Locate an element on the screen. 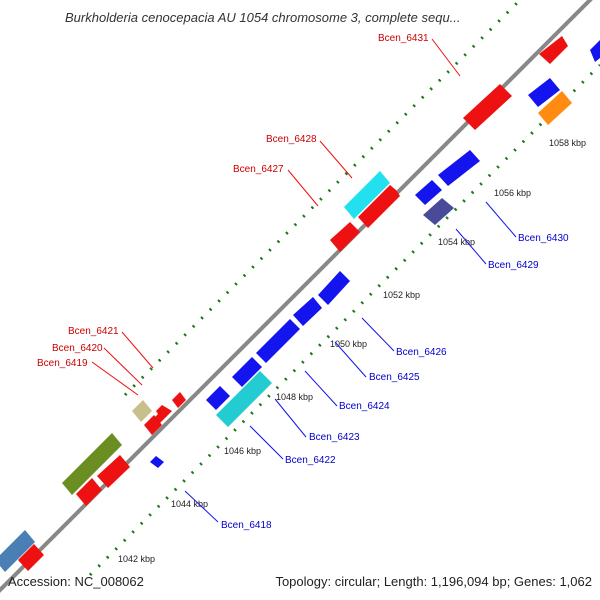  gene-label-bcen-6430: Bcen_6430 is located at coordinates (543, 238).